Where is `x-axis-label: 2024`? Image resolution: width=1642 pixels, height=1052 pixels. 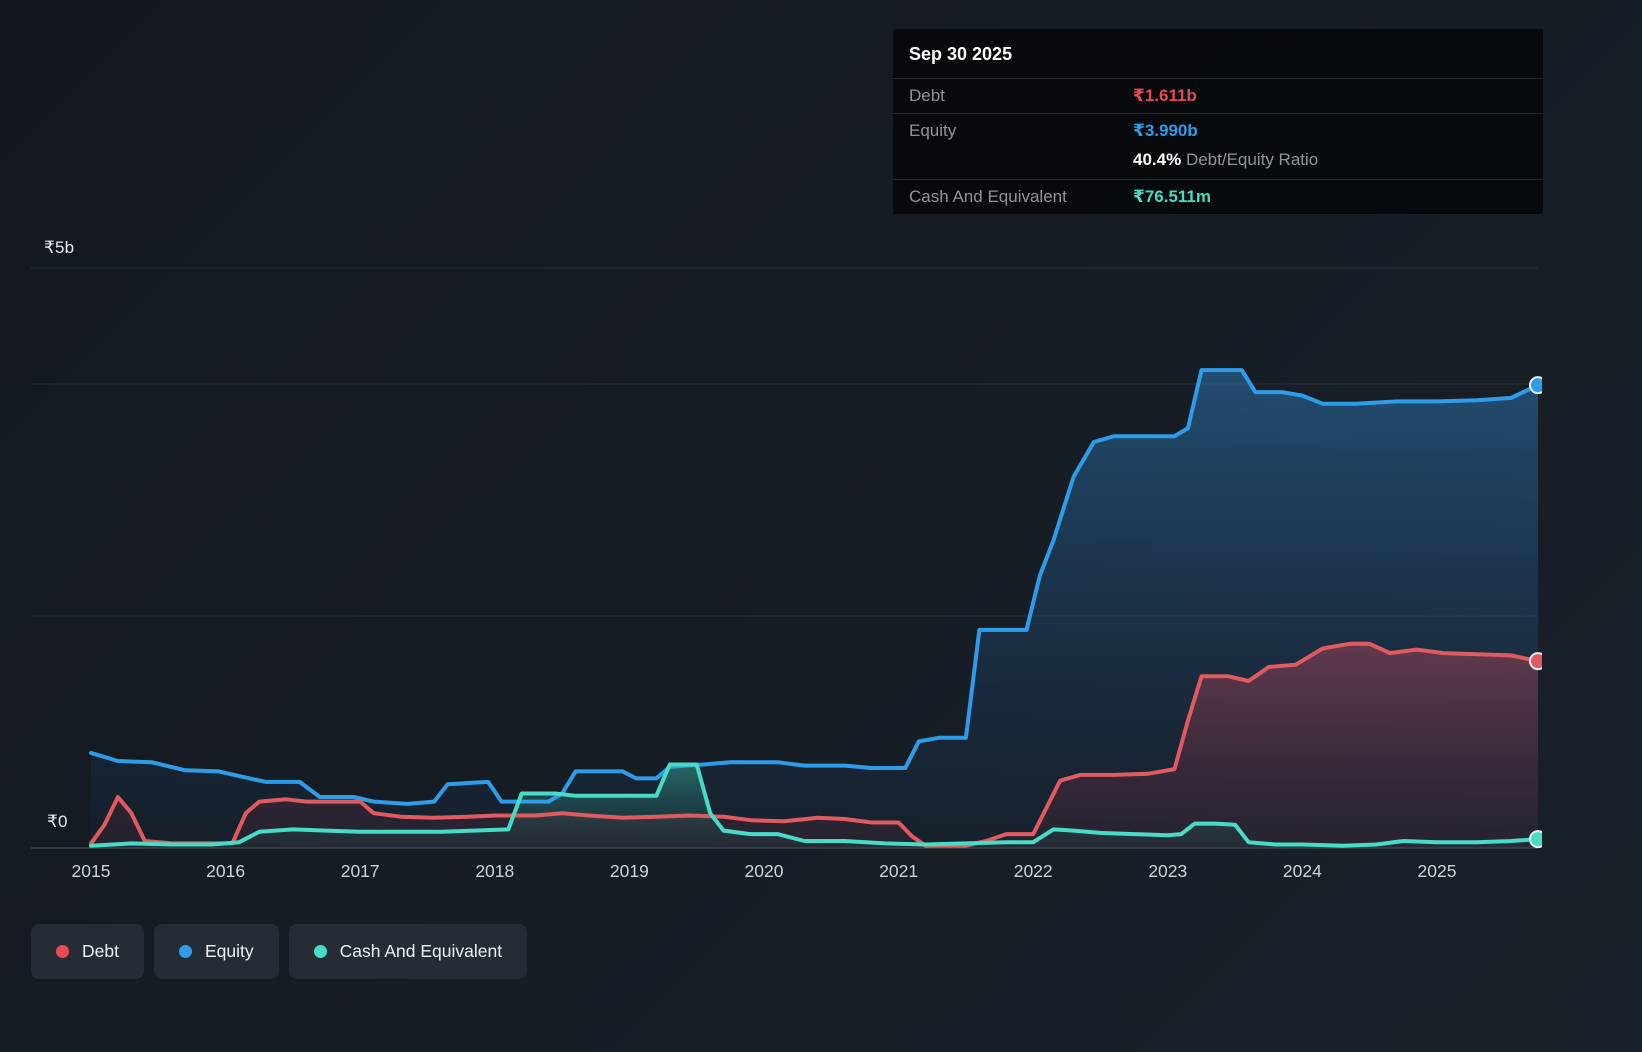
x-axis-label: 2024 is located at coordinates (1302, 871).